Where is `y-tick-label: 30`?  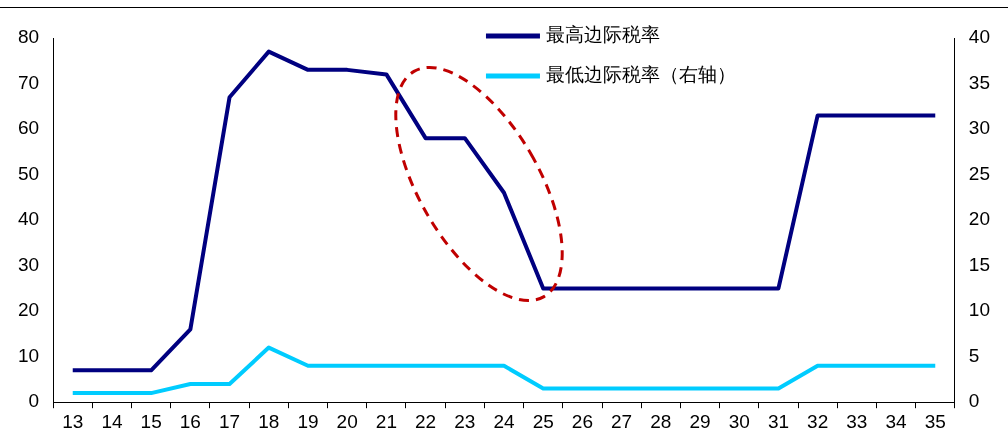 y-tick-label: 30 is located at coordinates (28, 264).